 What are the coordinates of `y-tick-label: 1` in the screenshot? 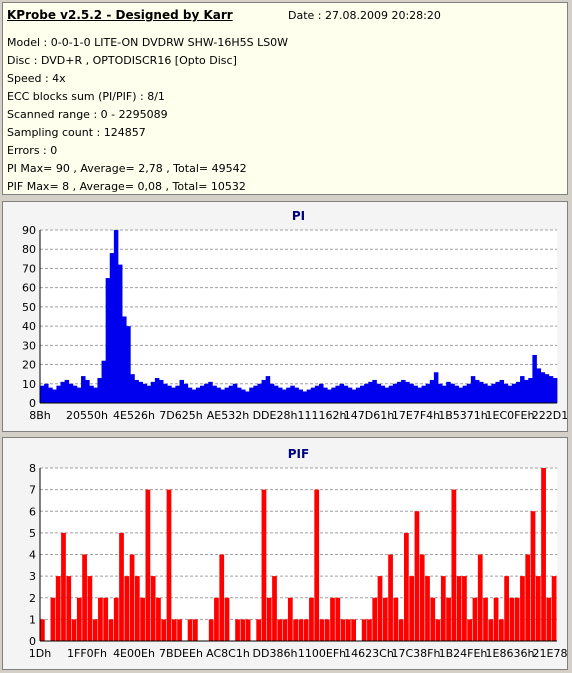 It's located at (32, 619).